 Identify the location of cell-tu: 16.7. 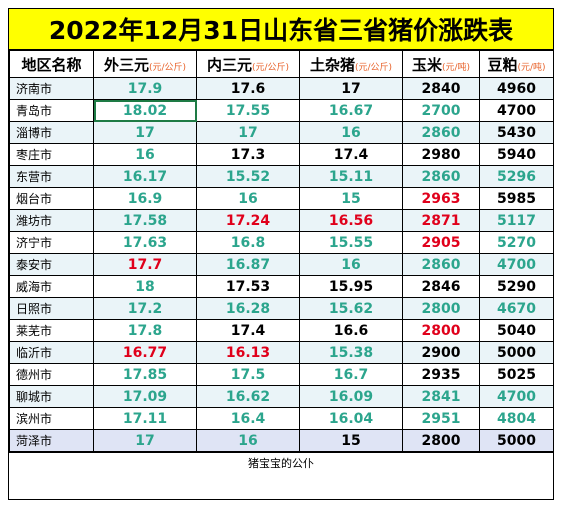
(351, 374).